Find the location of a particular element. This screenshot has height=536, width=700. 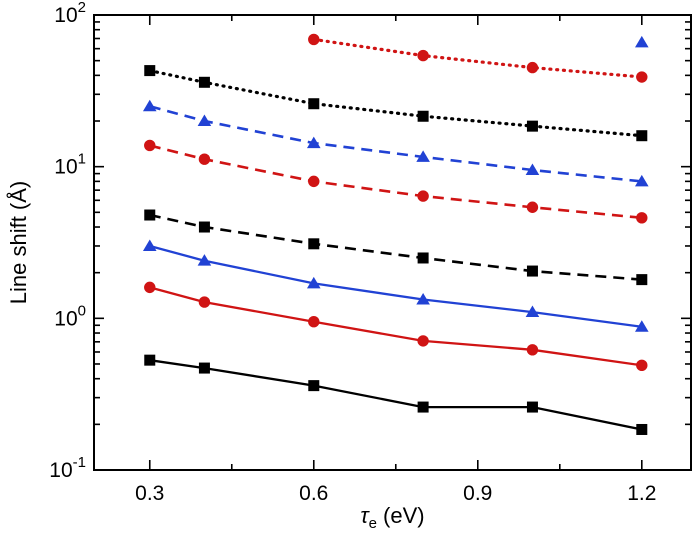

series-line-blue-dashed is located at coordinates (395, 144).